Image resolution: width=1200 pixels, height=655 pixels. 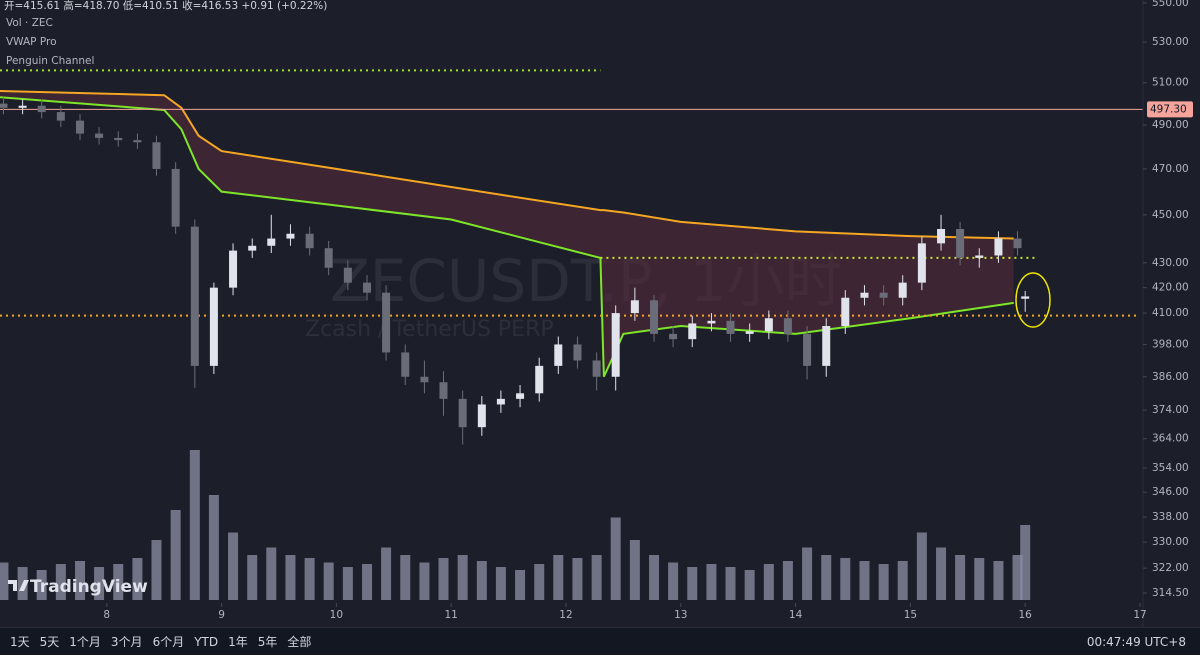 What do you see at coordinates (1170, 517) in the screenshot?
I see `y-tick-label: 338.00` at bounding box center [1170, 517].